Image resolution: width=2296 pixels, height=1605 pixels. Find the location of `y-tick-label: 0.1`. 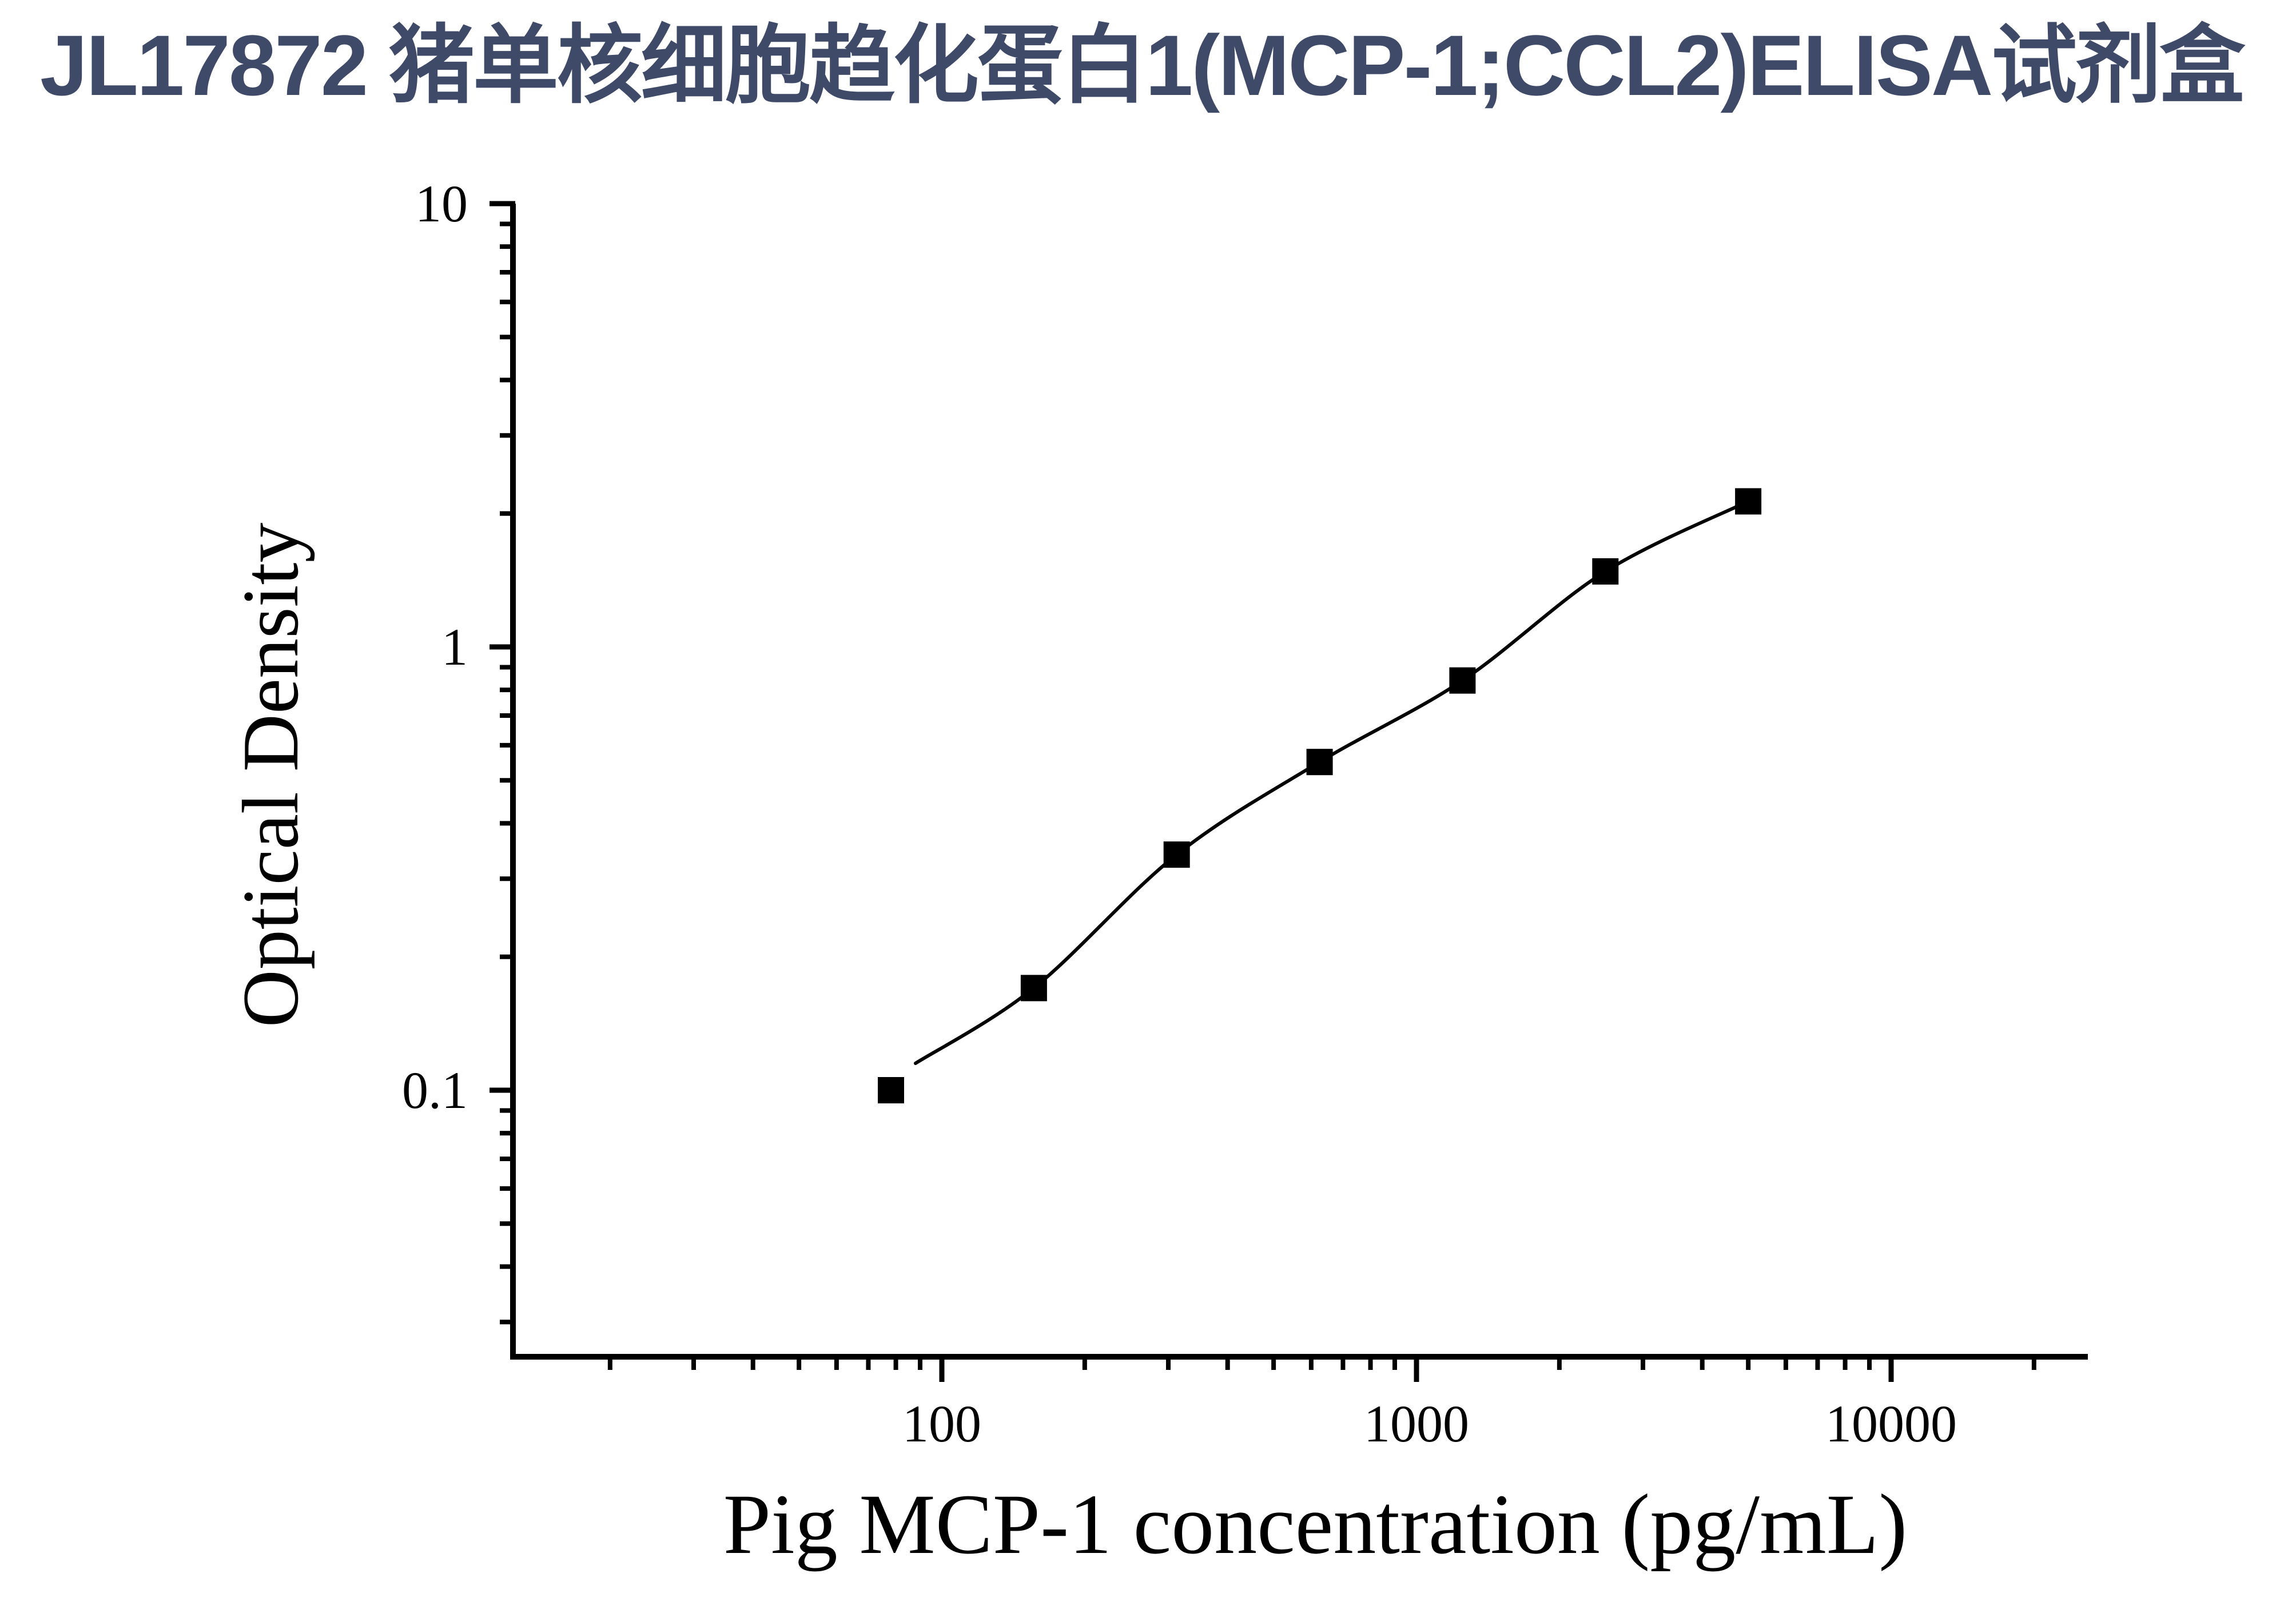

y-tick-label: 0.1 is located at coordinates (435, 1090).